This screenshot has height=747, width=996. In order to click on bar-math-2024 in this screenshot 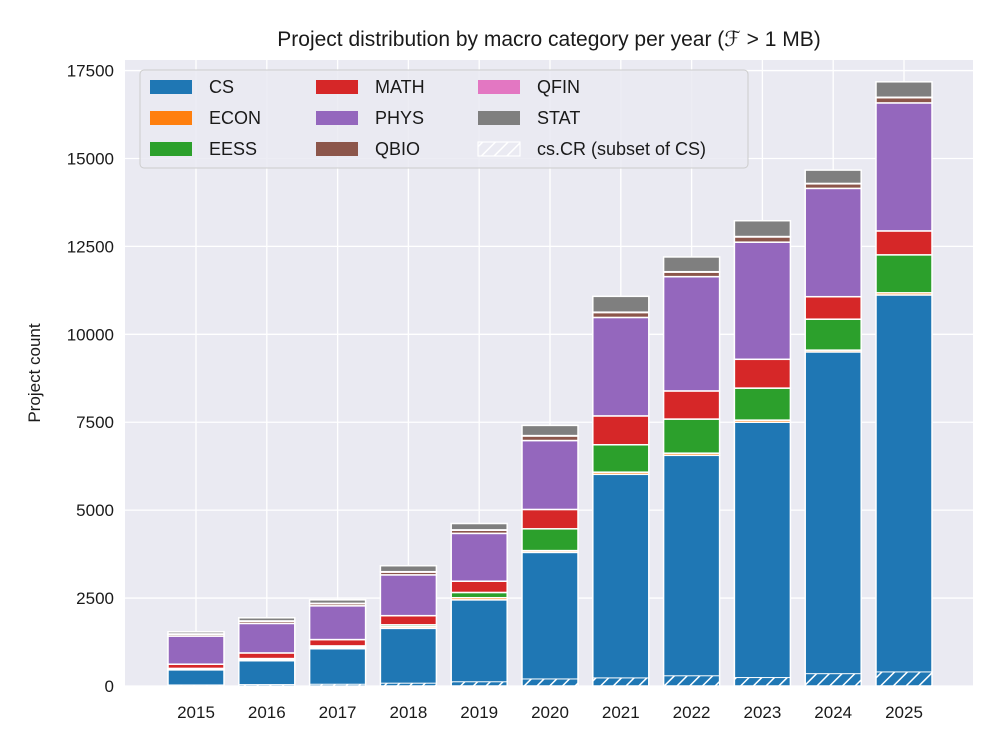, I will do `click(833, 307)`.